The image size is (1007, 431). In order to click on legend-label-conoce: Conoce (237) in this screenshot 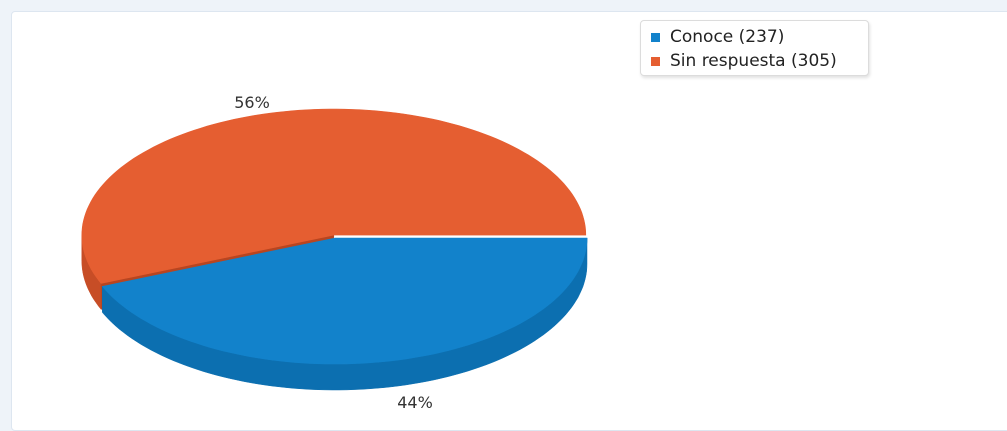, I will do `click(727, 37)`.